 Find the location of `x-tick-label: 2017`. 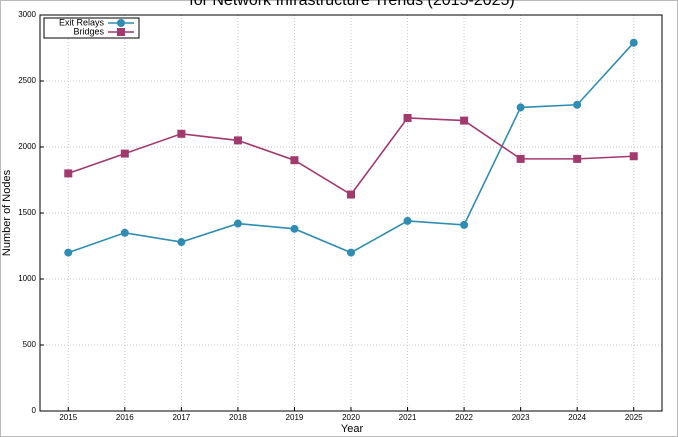

x-tick-label: 2017 is located at coordinates (181, 417).